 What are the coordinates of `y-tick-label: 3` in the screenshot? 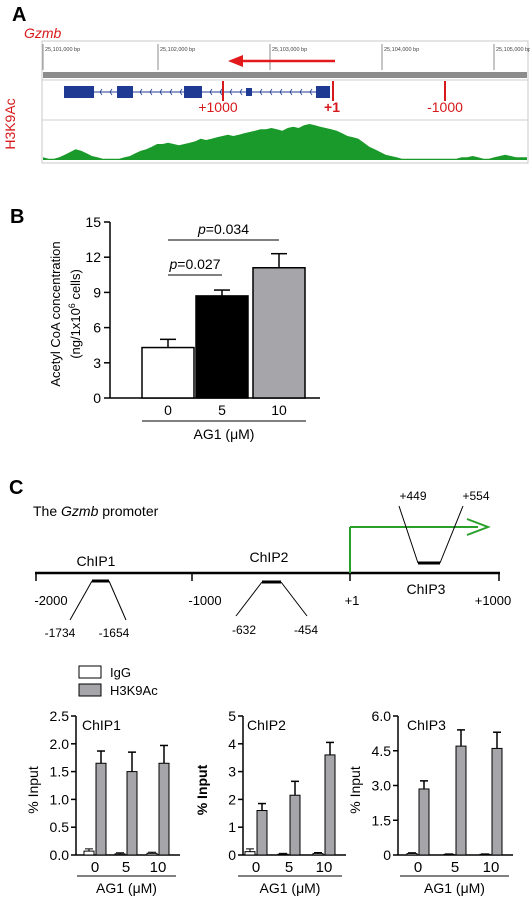 It's located at (232, 772).